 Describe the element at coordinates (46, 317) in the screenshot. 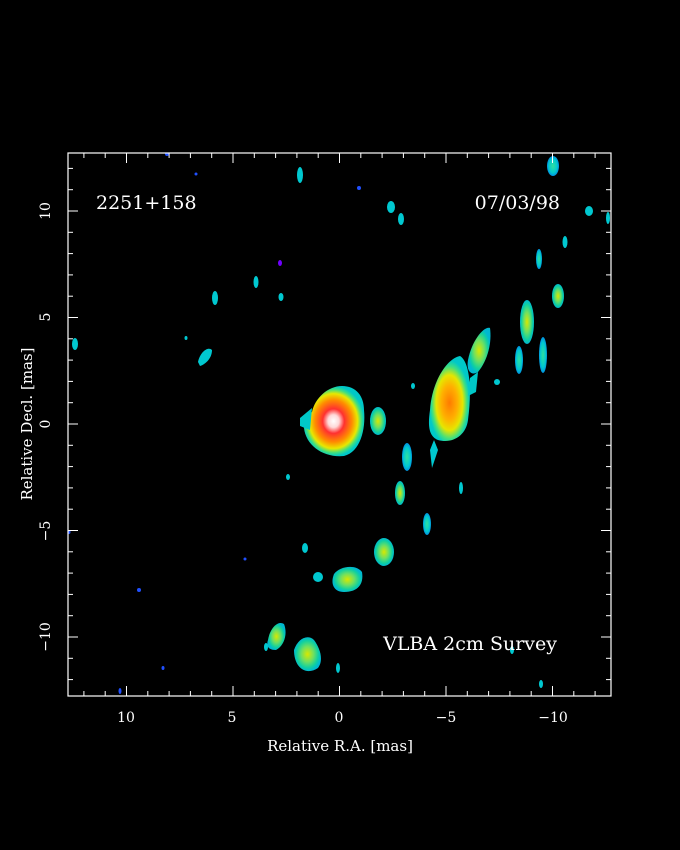

I see `y-tick-label: 5` at that location.